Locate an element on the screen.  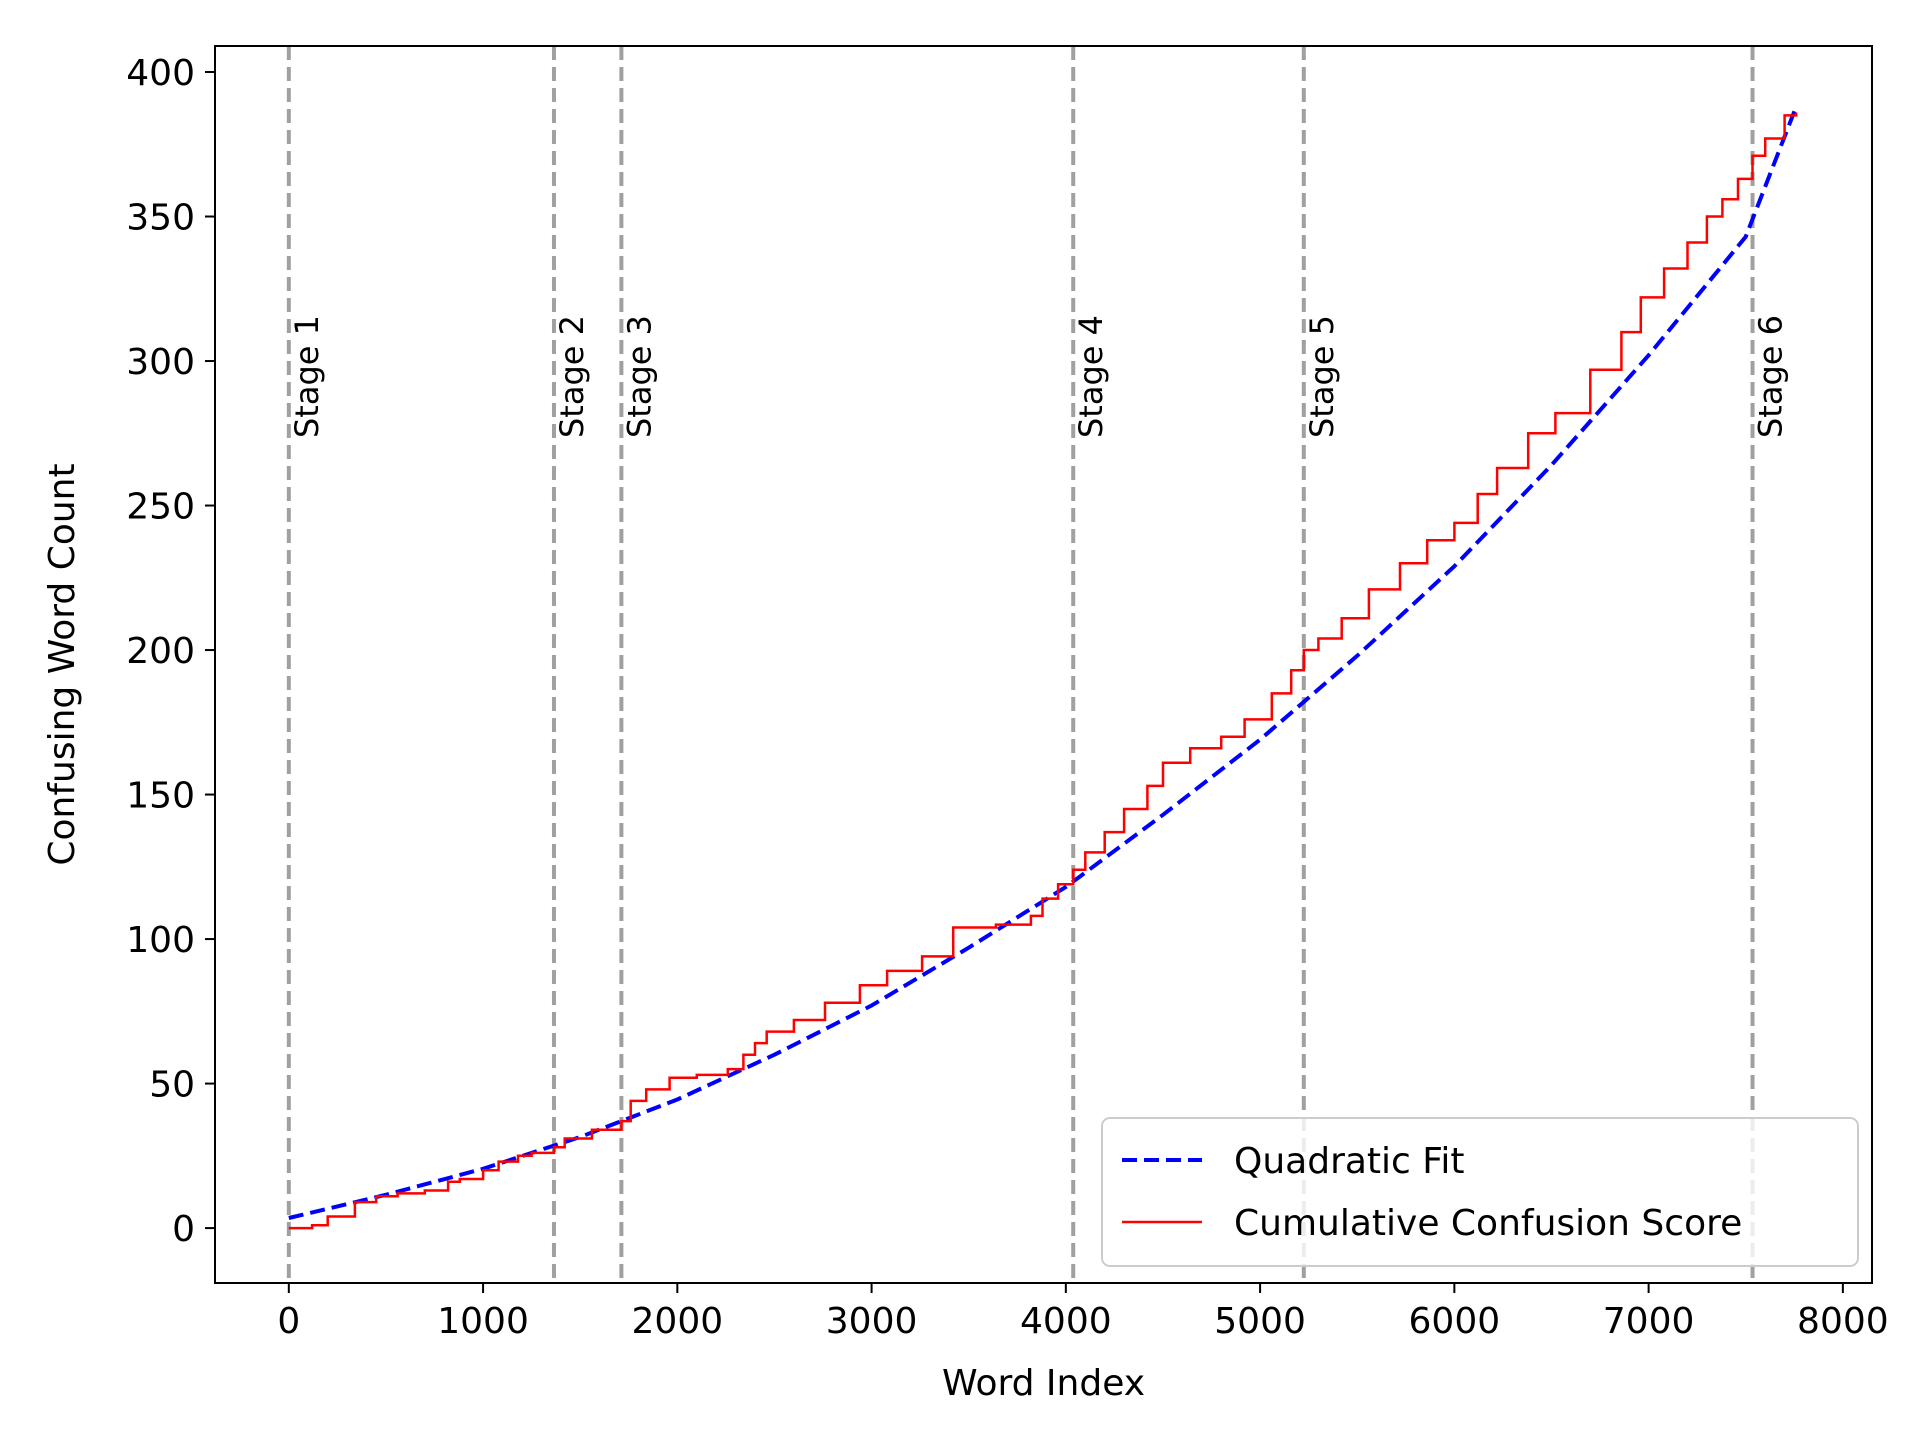
x-tick-label-8000: 8000 is located at coordinates (1843, 1321).